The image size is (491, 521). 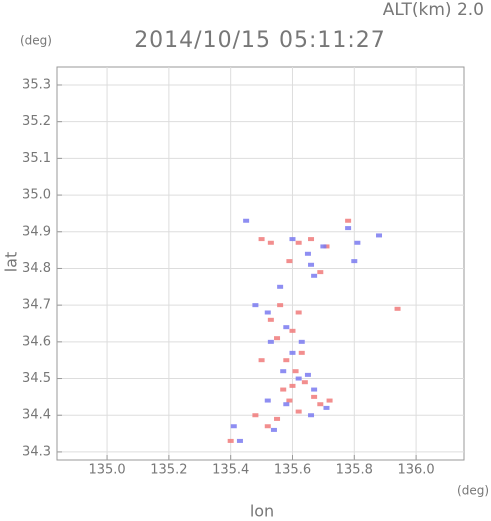 I want to click on y-tick-label: 34.9, so click(x=36, y=231).